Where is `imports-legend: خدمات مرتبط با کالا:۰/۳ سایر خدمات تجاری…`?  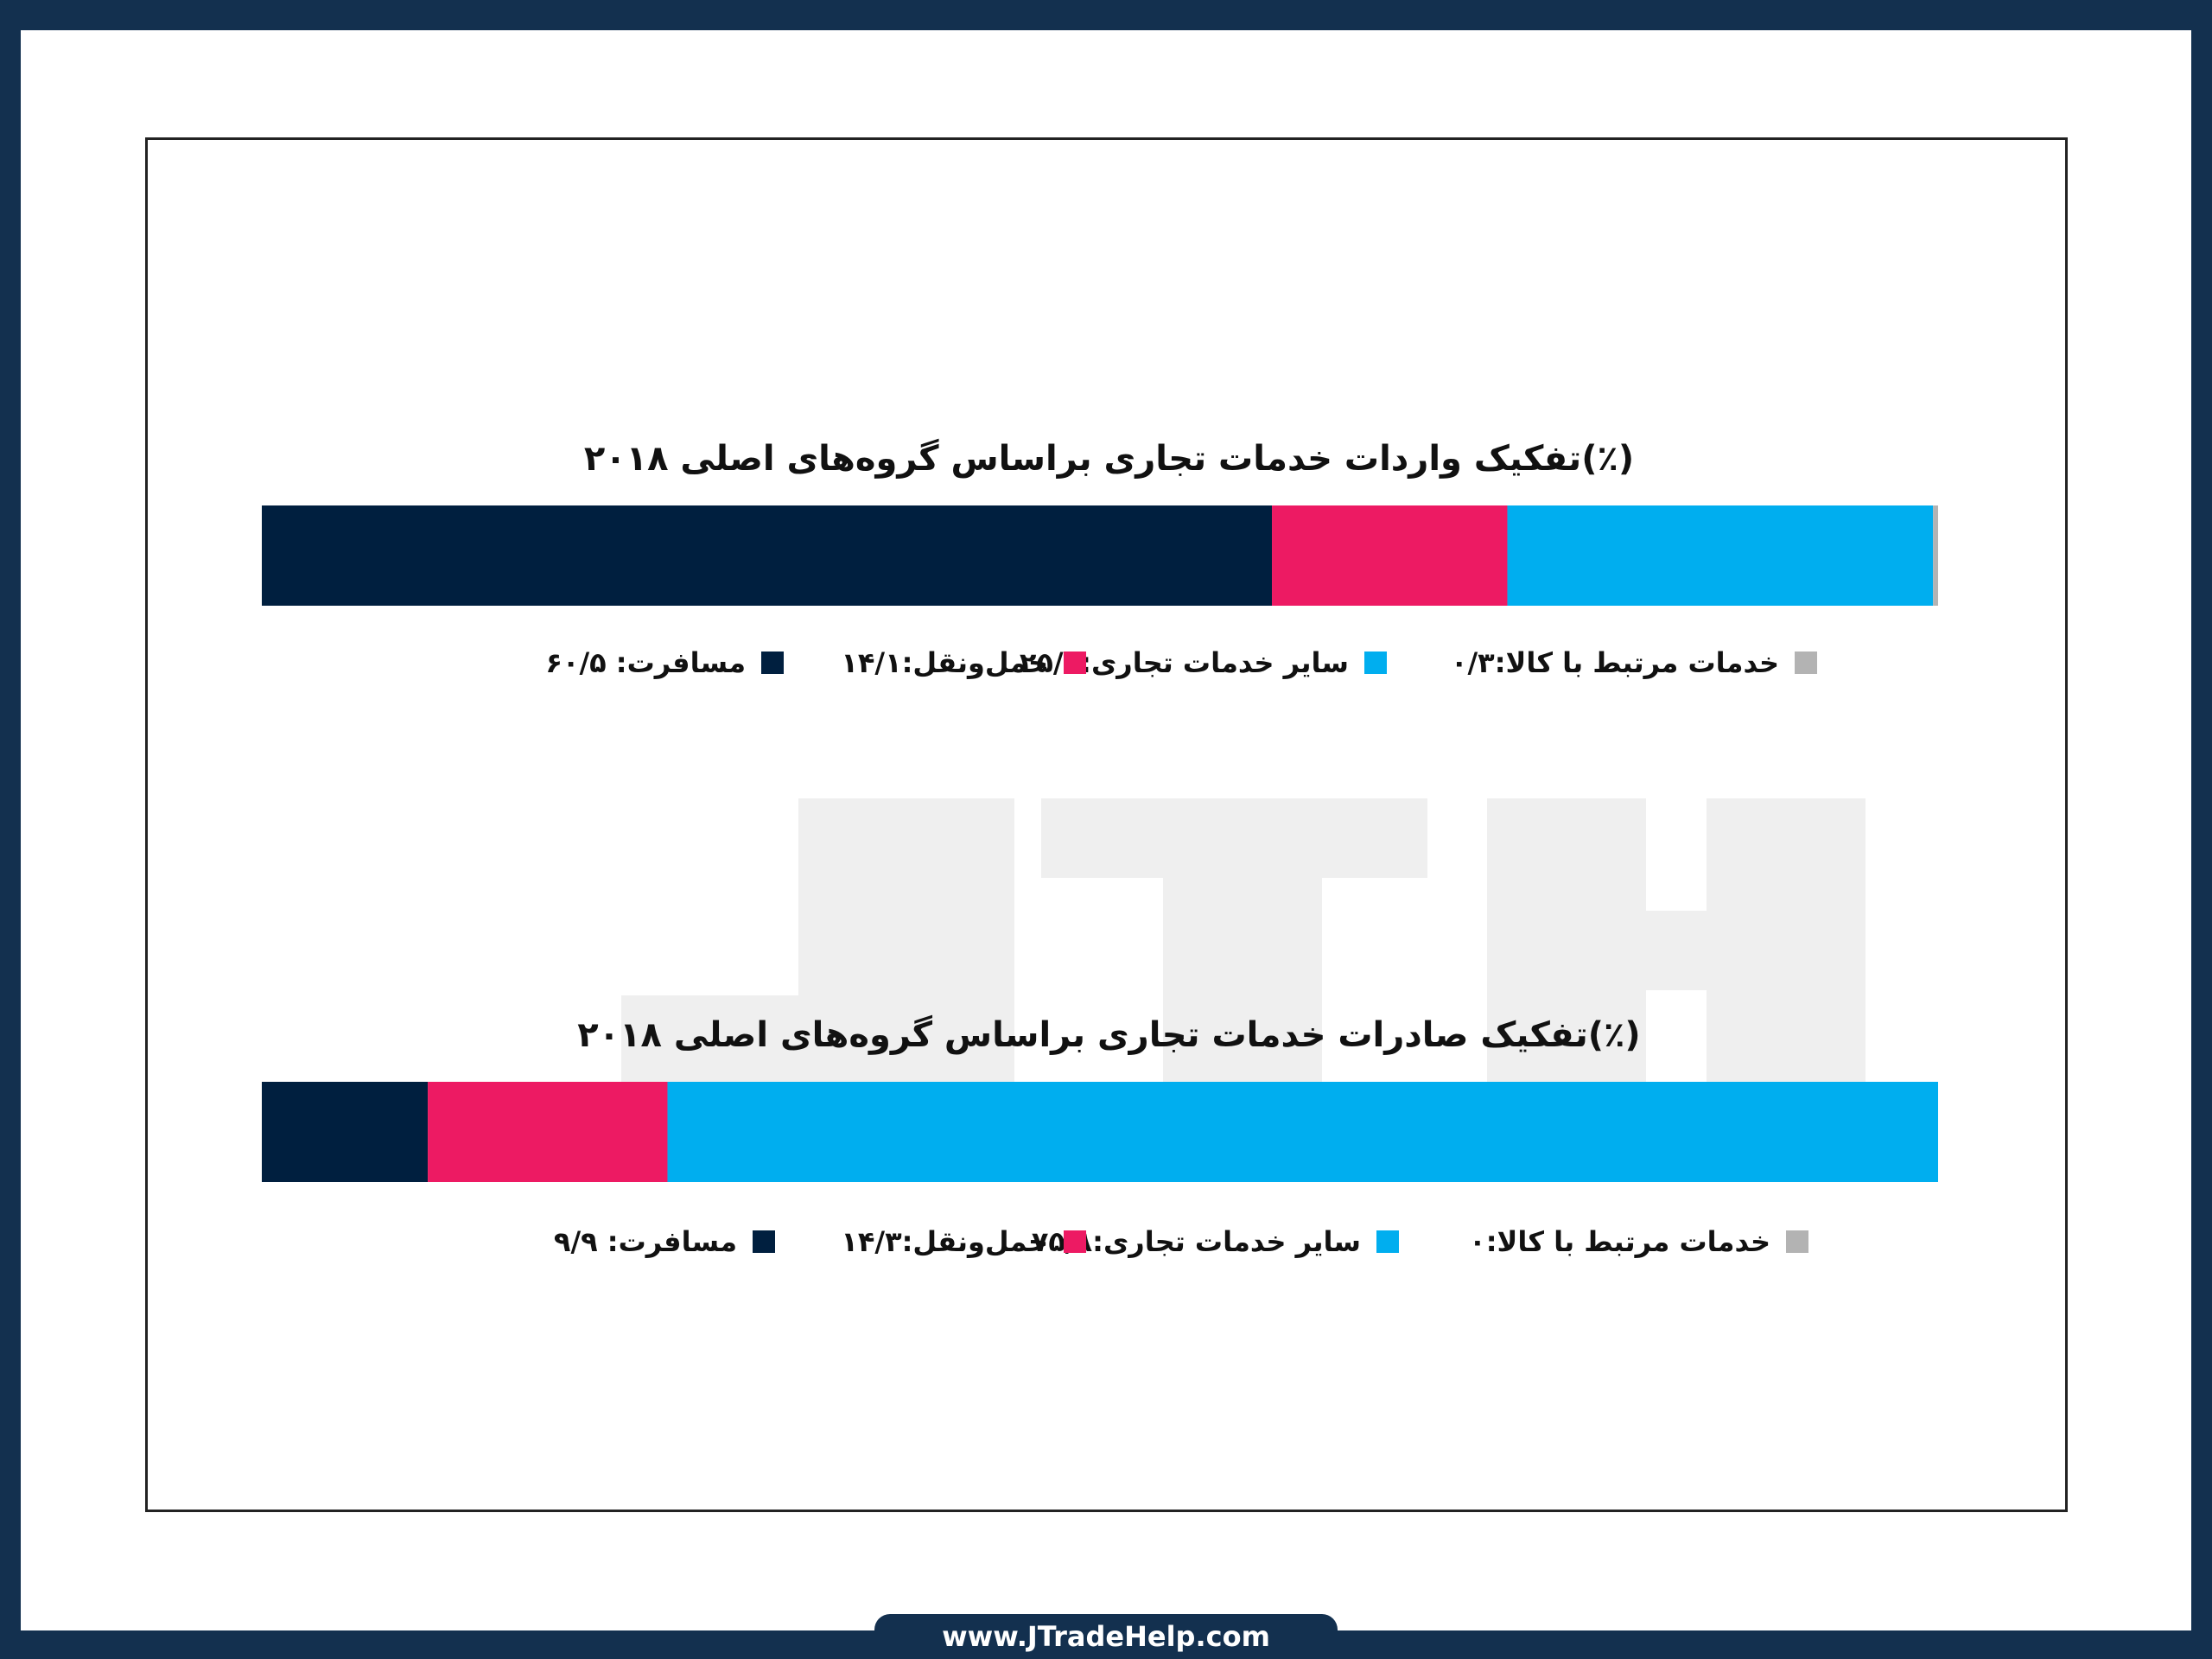 imports-legend: خدمات مرتبط با کالا:۰/۳ سایر خدمات تجاری… is located at coordinates (1109, 662).